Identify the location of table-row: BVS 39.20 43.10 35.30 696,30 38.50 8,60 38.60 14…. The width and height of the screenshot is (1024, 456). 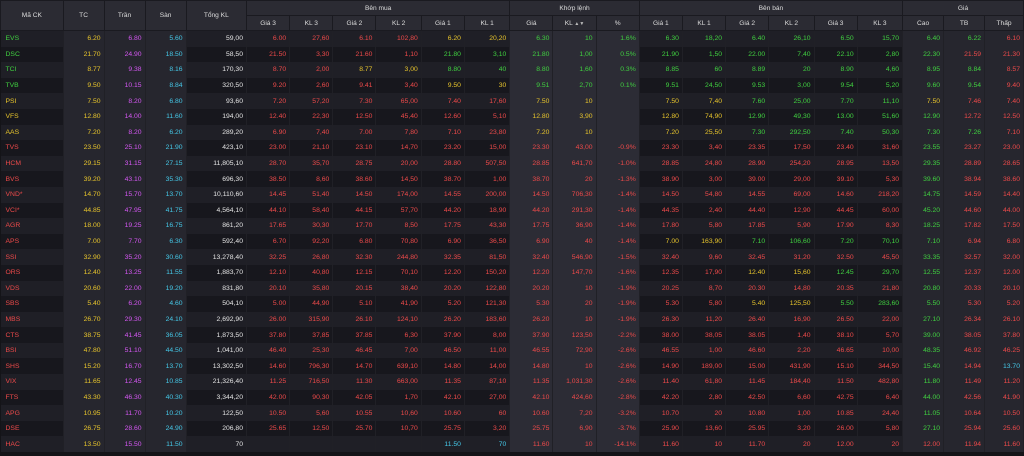
(512, 179).